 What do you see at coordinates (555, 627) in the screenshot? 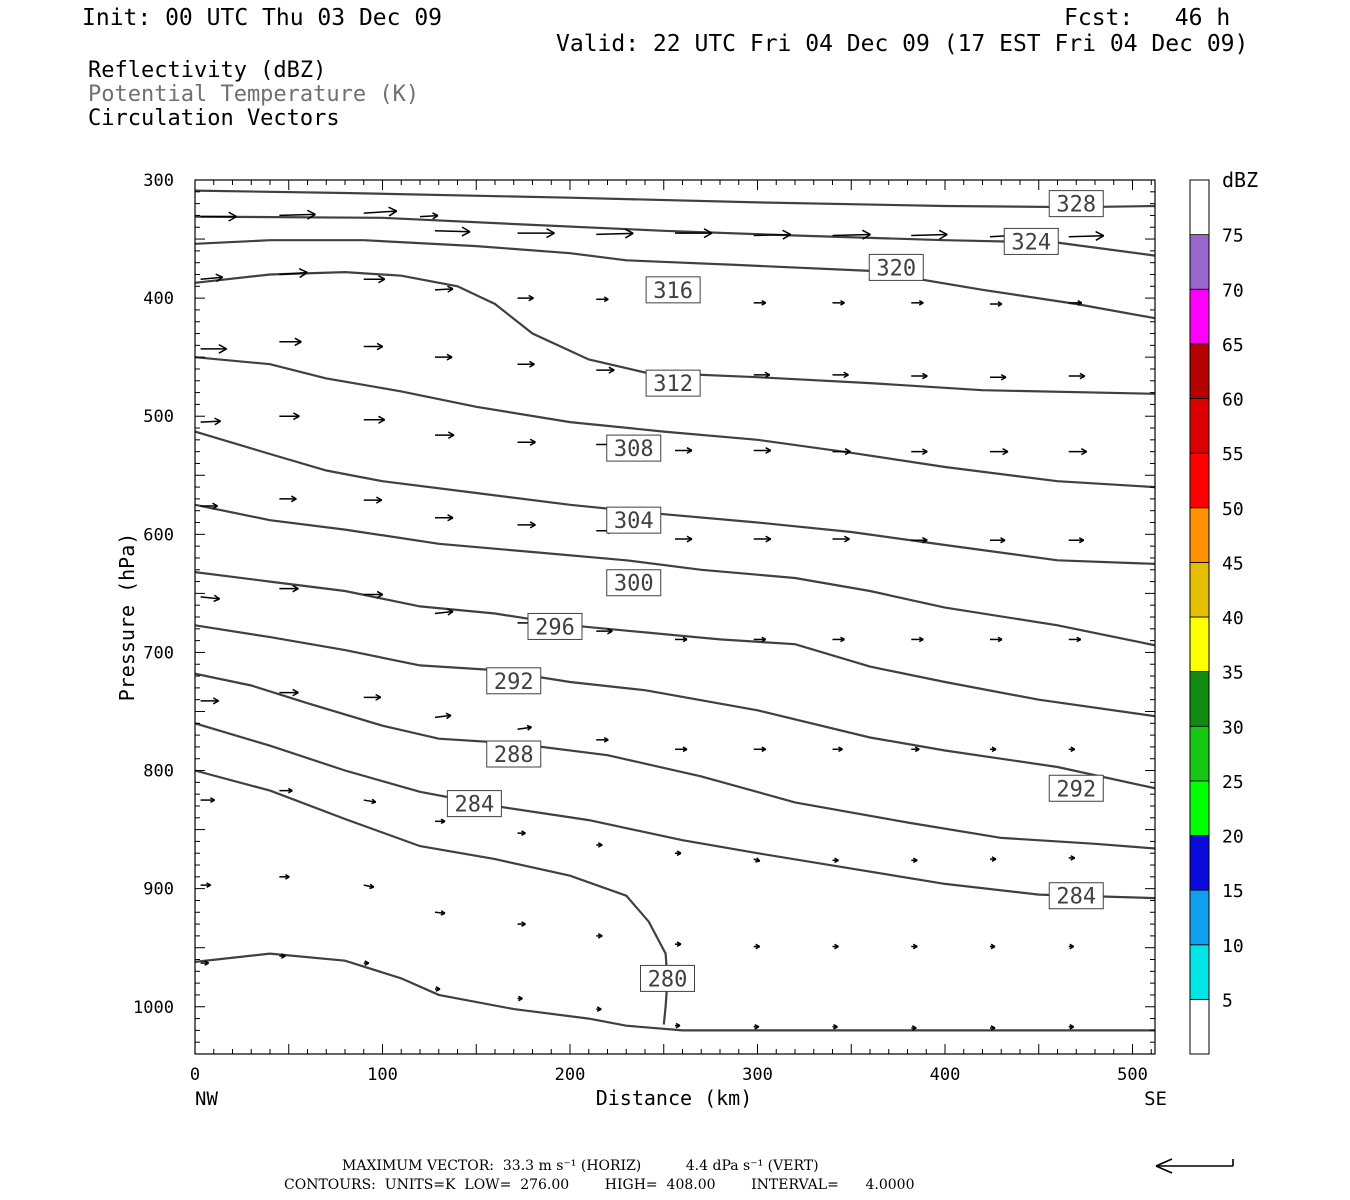
I see `contour-label-text: 296` at bounding box center [555, 627].